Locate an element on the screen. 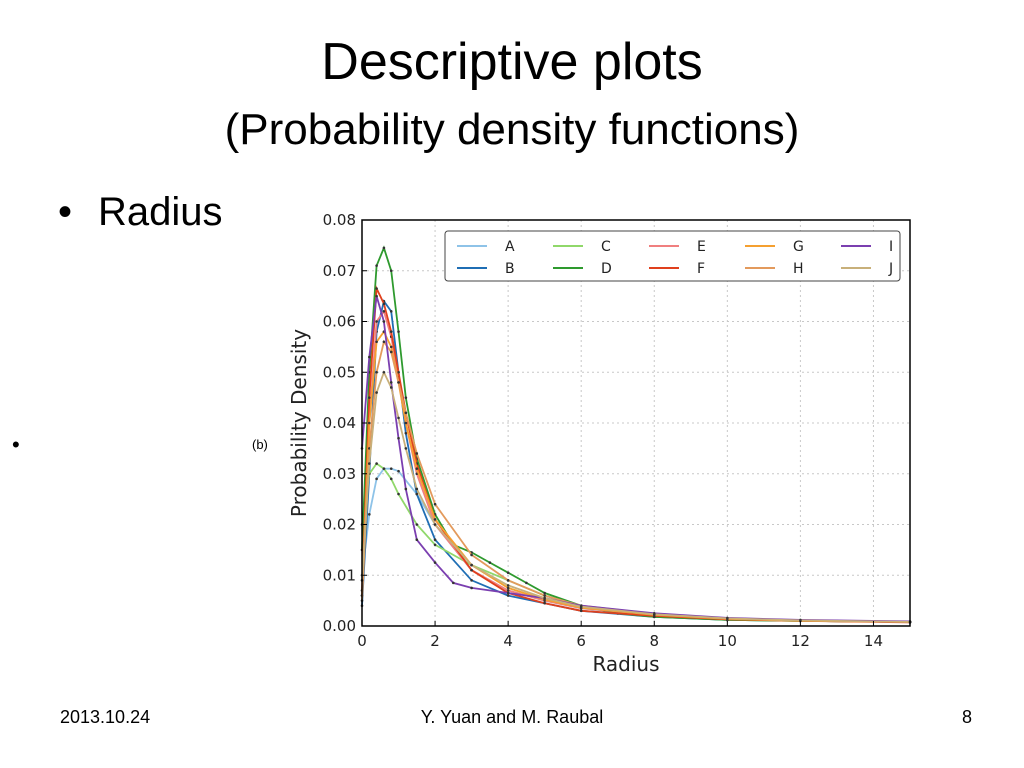  footer-date: 2013.10.24 is located at coordinates (105, 717).